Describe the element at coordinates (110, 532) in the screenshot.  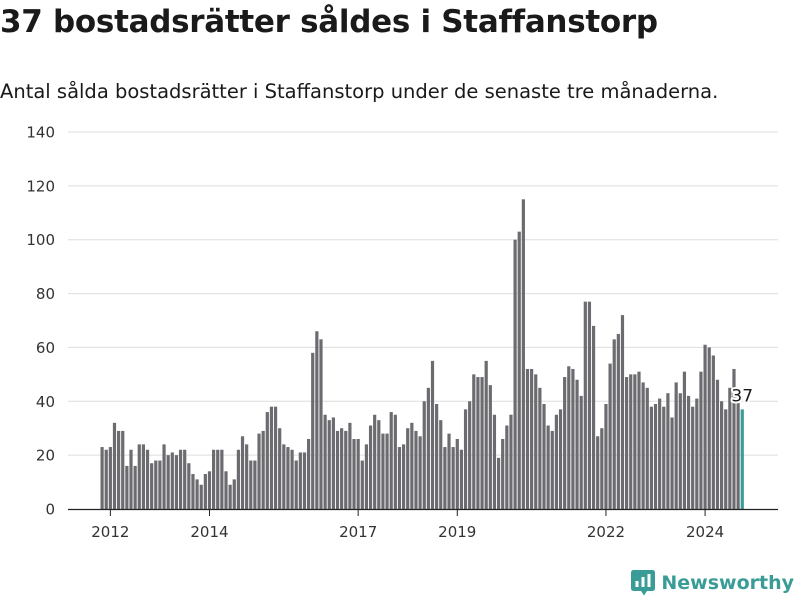
I see `x-tick-label: 2012` at that location.